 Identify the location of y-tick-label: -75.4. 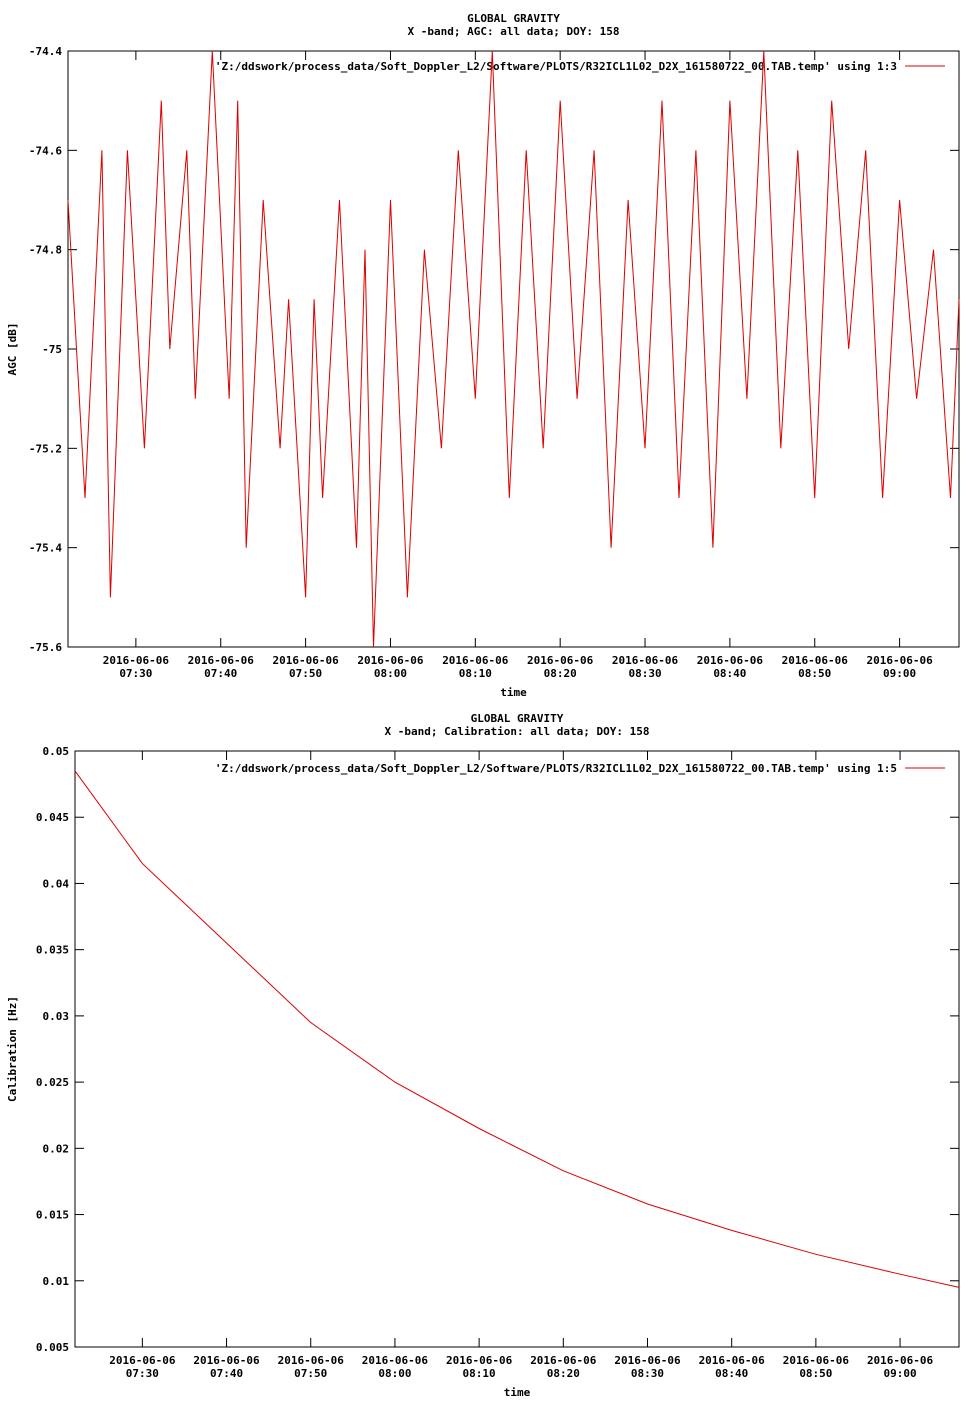
(45, 548).